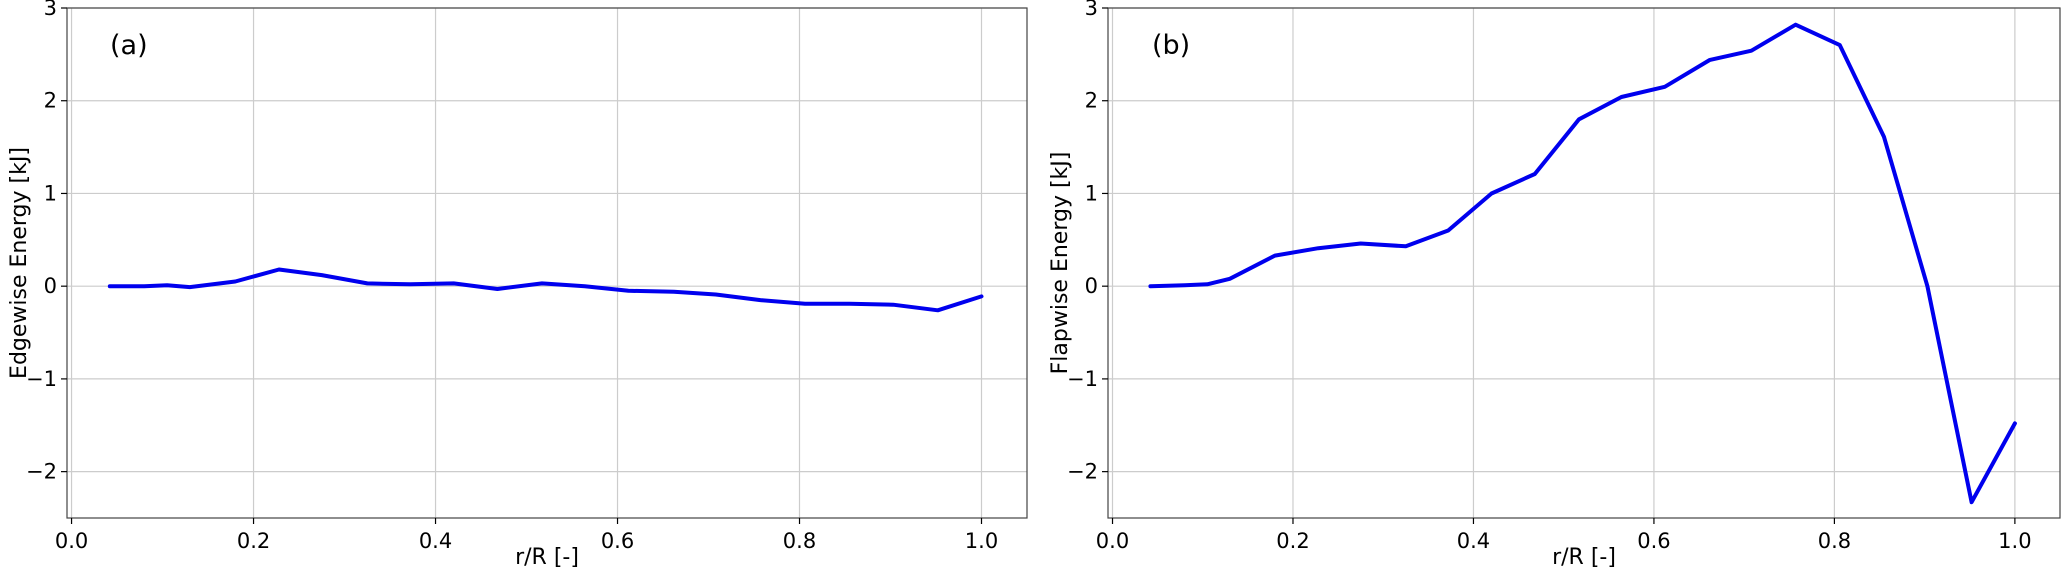 The width and height of the screenshot is (2067, 568). What do you see at coordinates (129, 45) in the screenshot?
I see `panel-label: (a)` at bounding box center [129, 45].